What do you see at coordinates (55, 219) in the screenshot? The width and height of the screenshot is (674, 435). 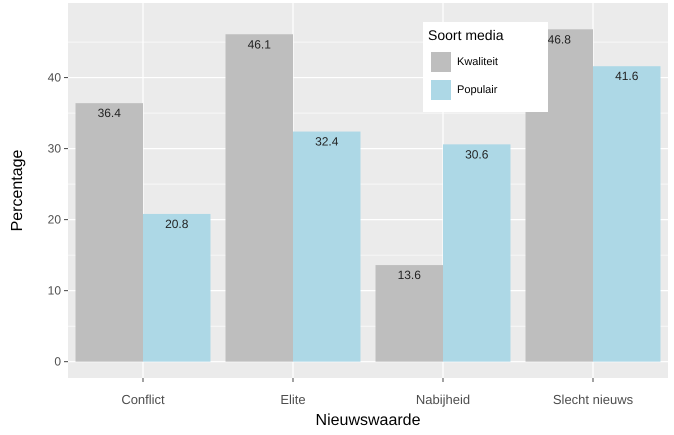 I see `y-tick-label: 20` at bounding box center [55, 219].